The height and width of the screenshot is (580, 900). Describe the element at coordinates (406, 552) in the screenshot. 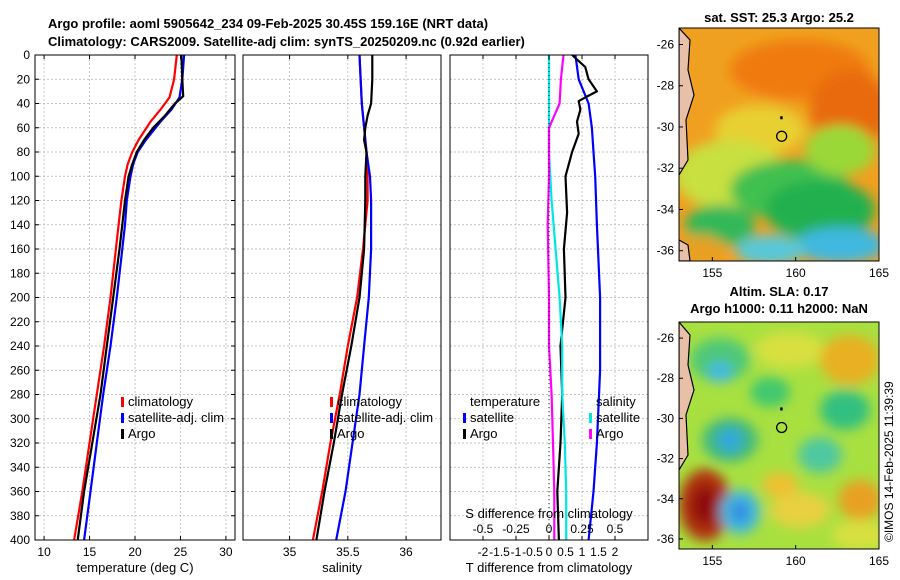

I see `x-tick-label: 36` at that location.